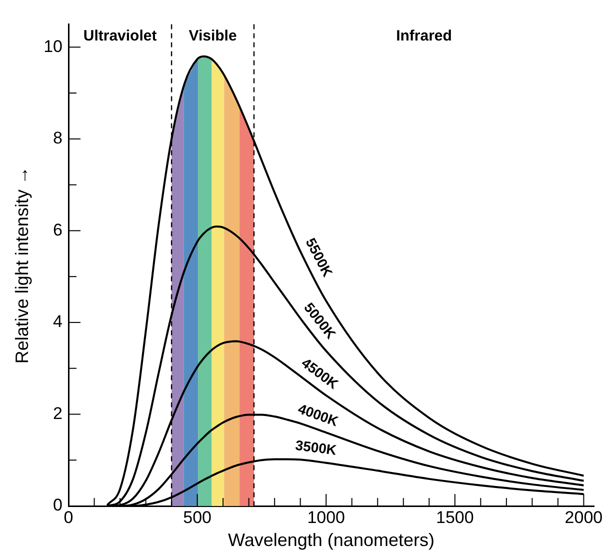 Image resolution: width=614 pixels, height=560 pixels. I want to click on x-tick-label: 500, so click(197, 517).